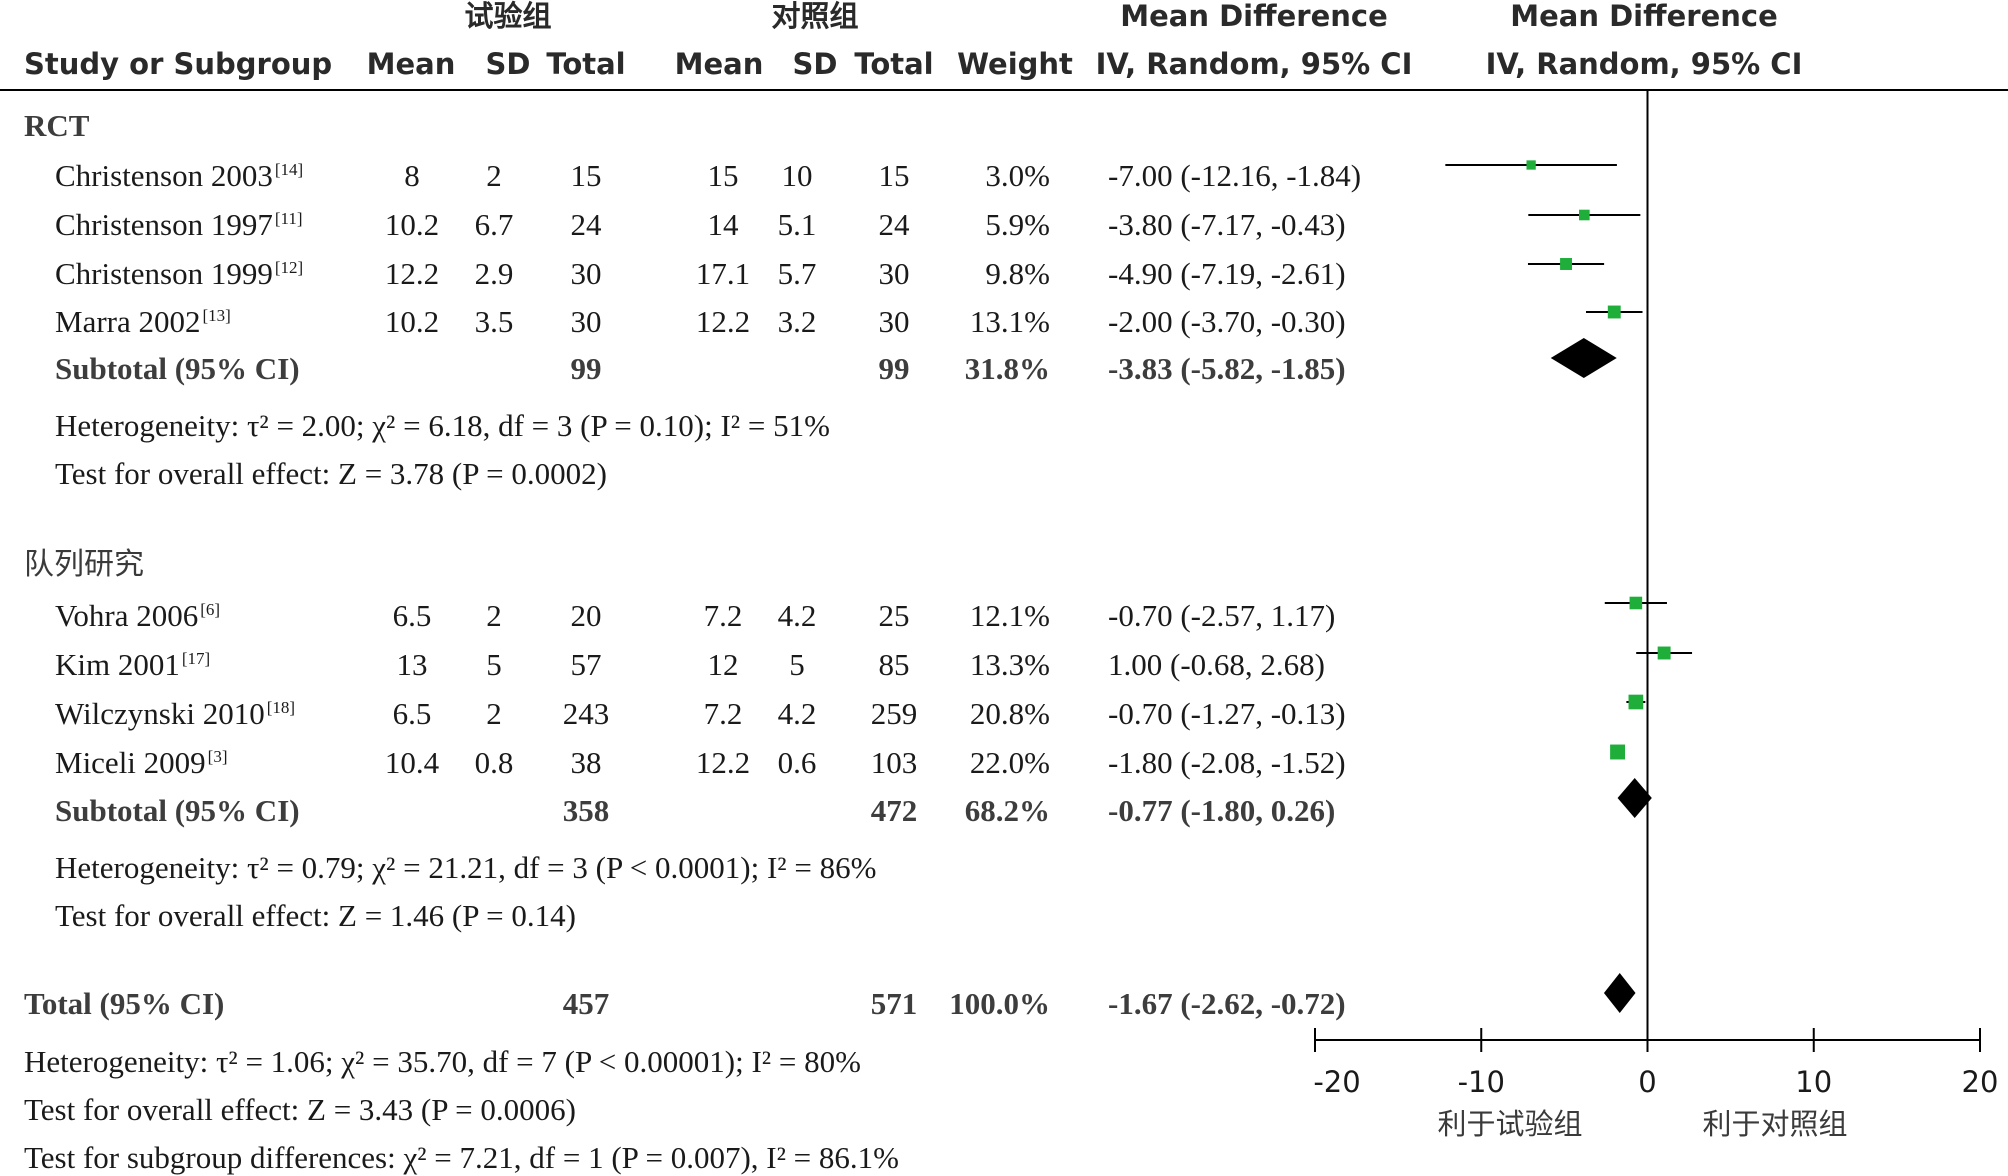 This screenshot has width=2008, height=1176. I want to click on ctrl-total: 259, so click(894, 713).